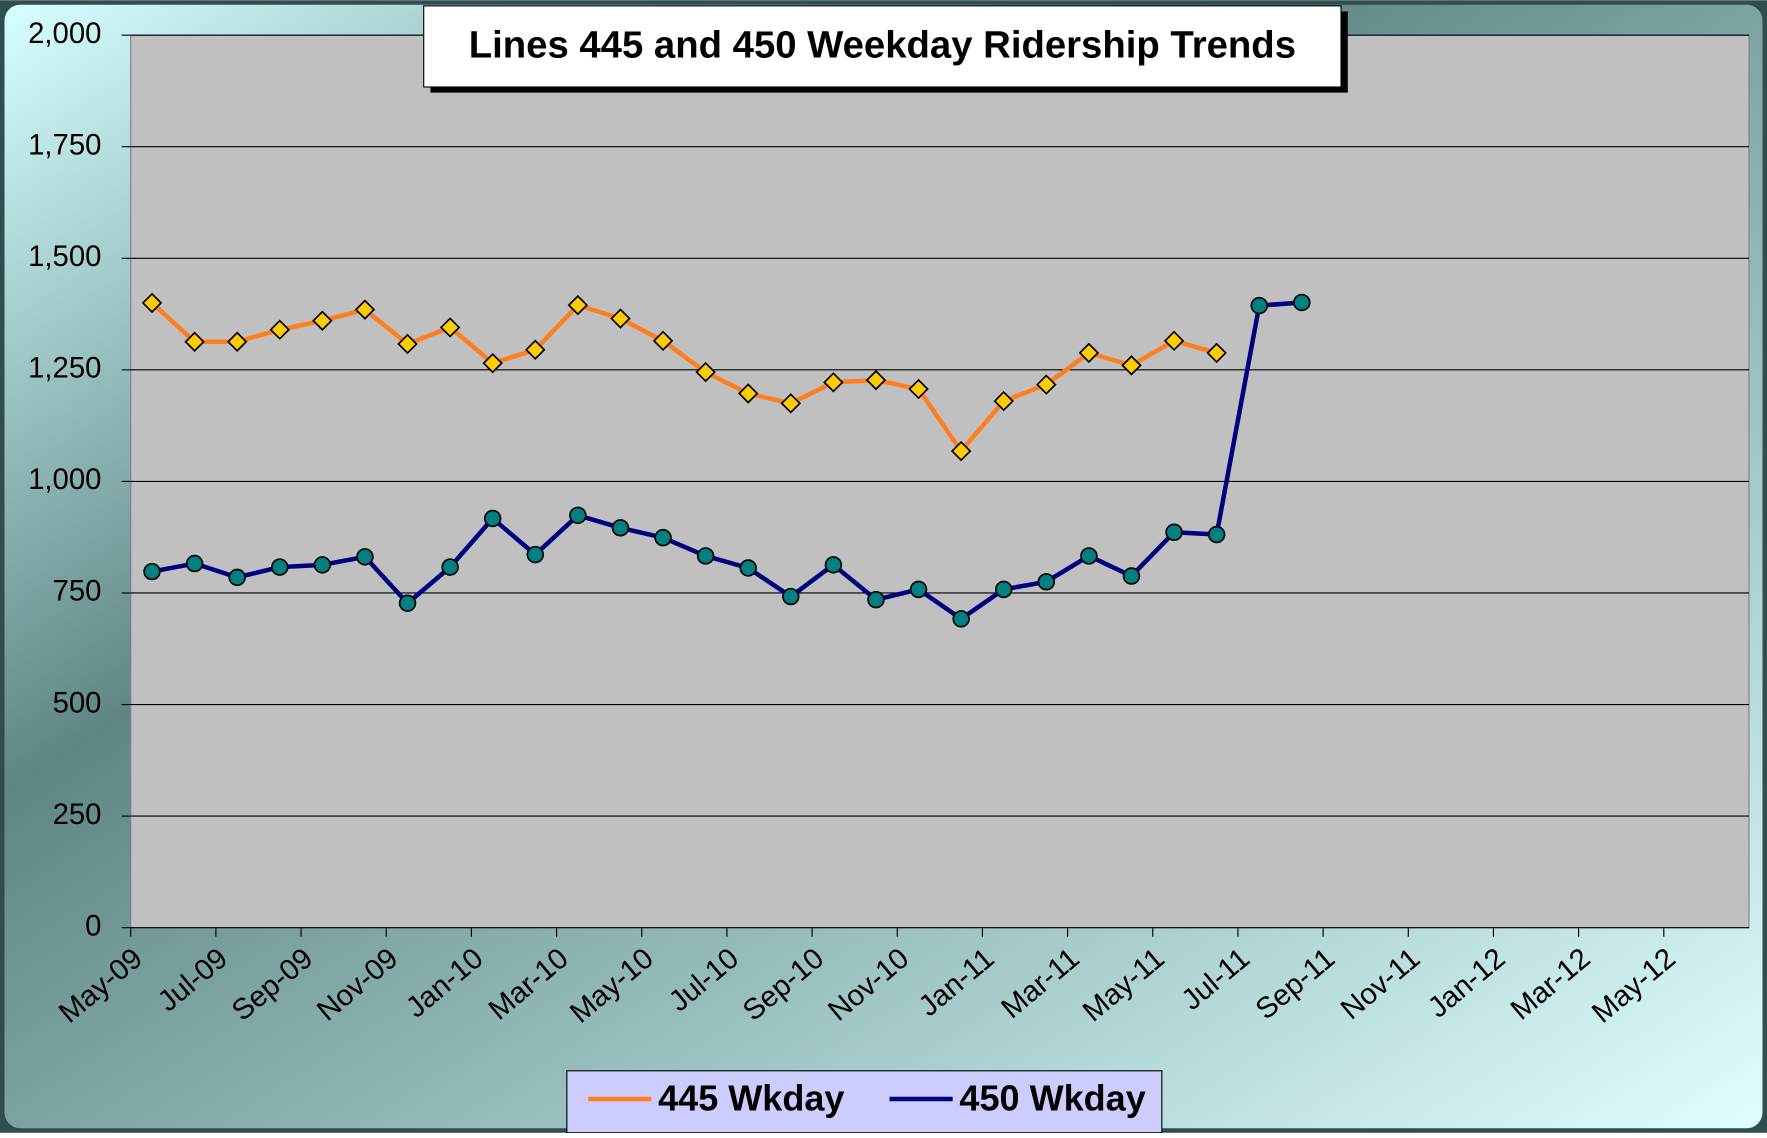 The width and height of the screenshot is (1767, 1138). What do you see at coordinates (64, 144) in the screenshot?
I see `y-tick-label: 1,750` at bounding box center [64, 144].